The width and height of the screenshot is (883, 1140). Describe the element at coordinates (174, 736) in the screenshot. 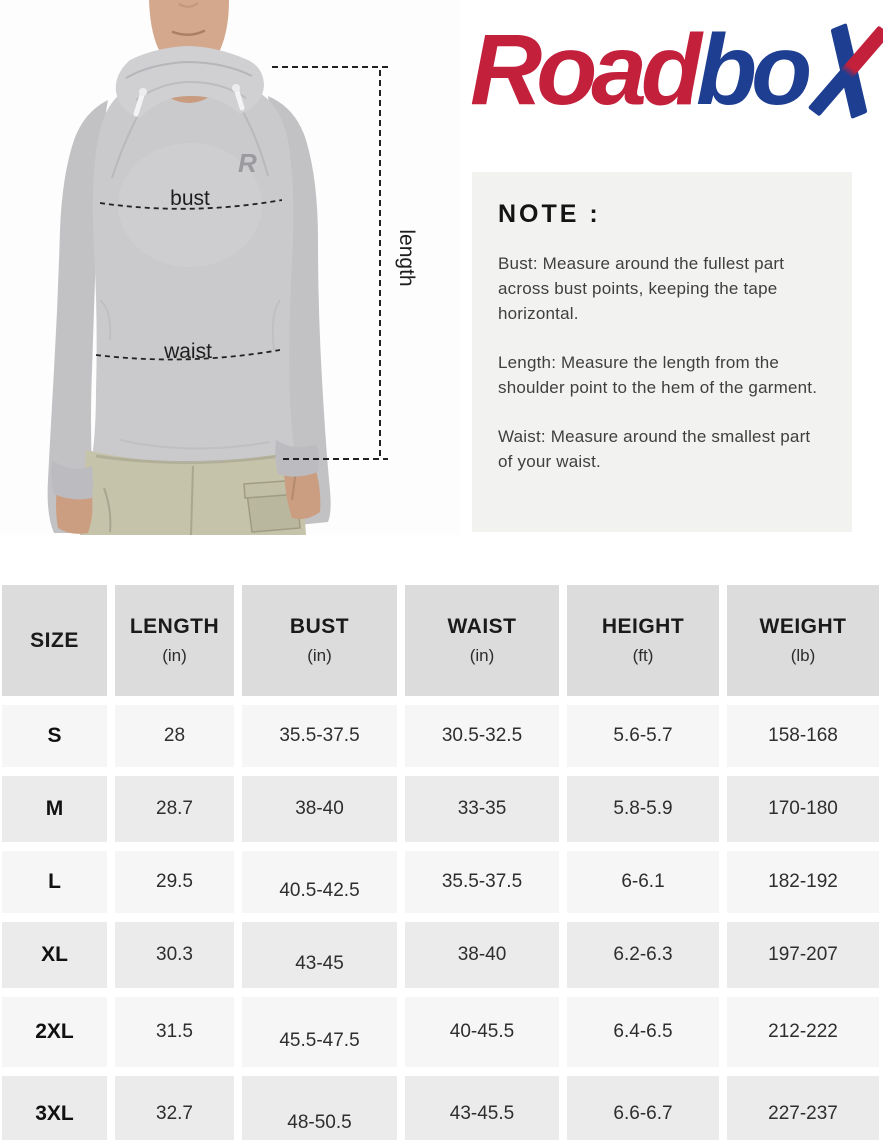

I see `table-cell: 28` at that location.